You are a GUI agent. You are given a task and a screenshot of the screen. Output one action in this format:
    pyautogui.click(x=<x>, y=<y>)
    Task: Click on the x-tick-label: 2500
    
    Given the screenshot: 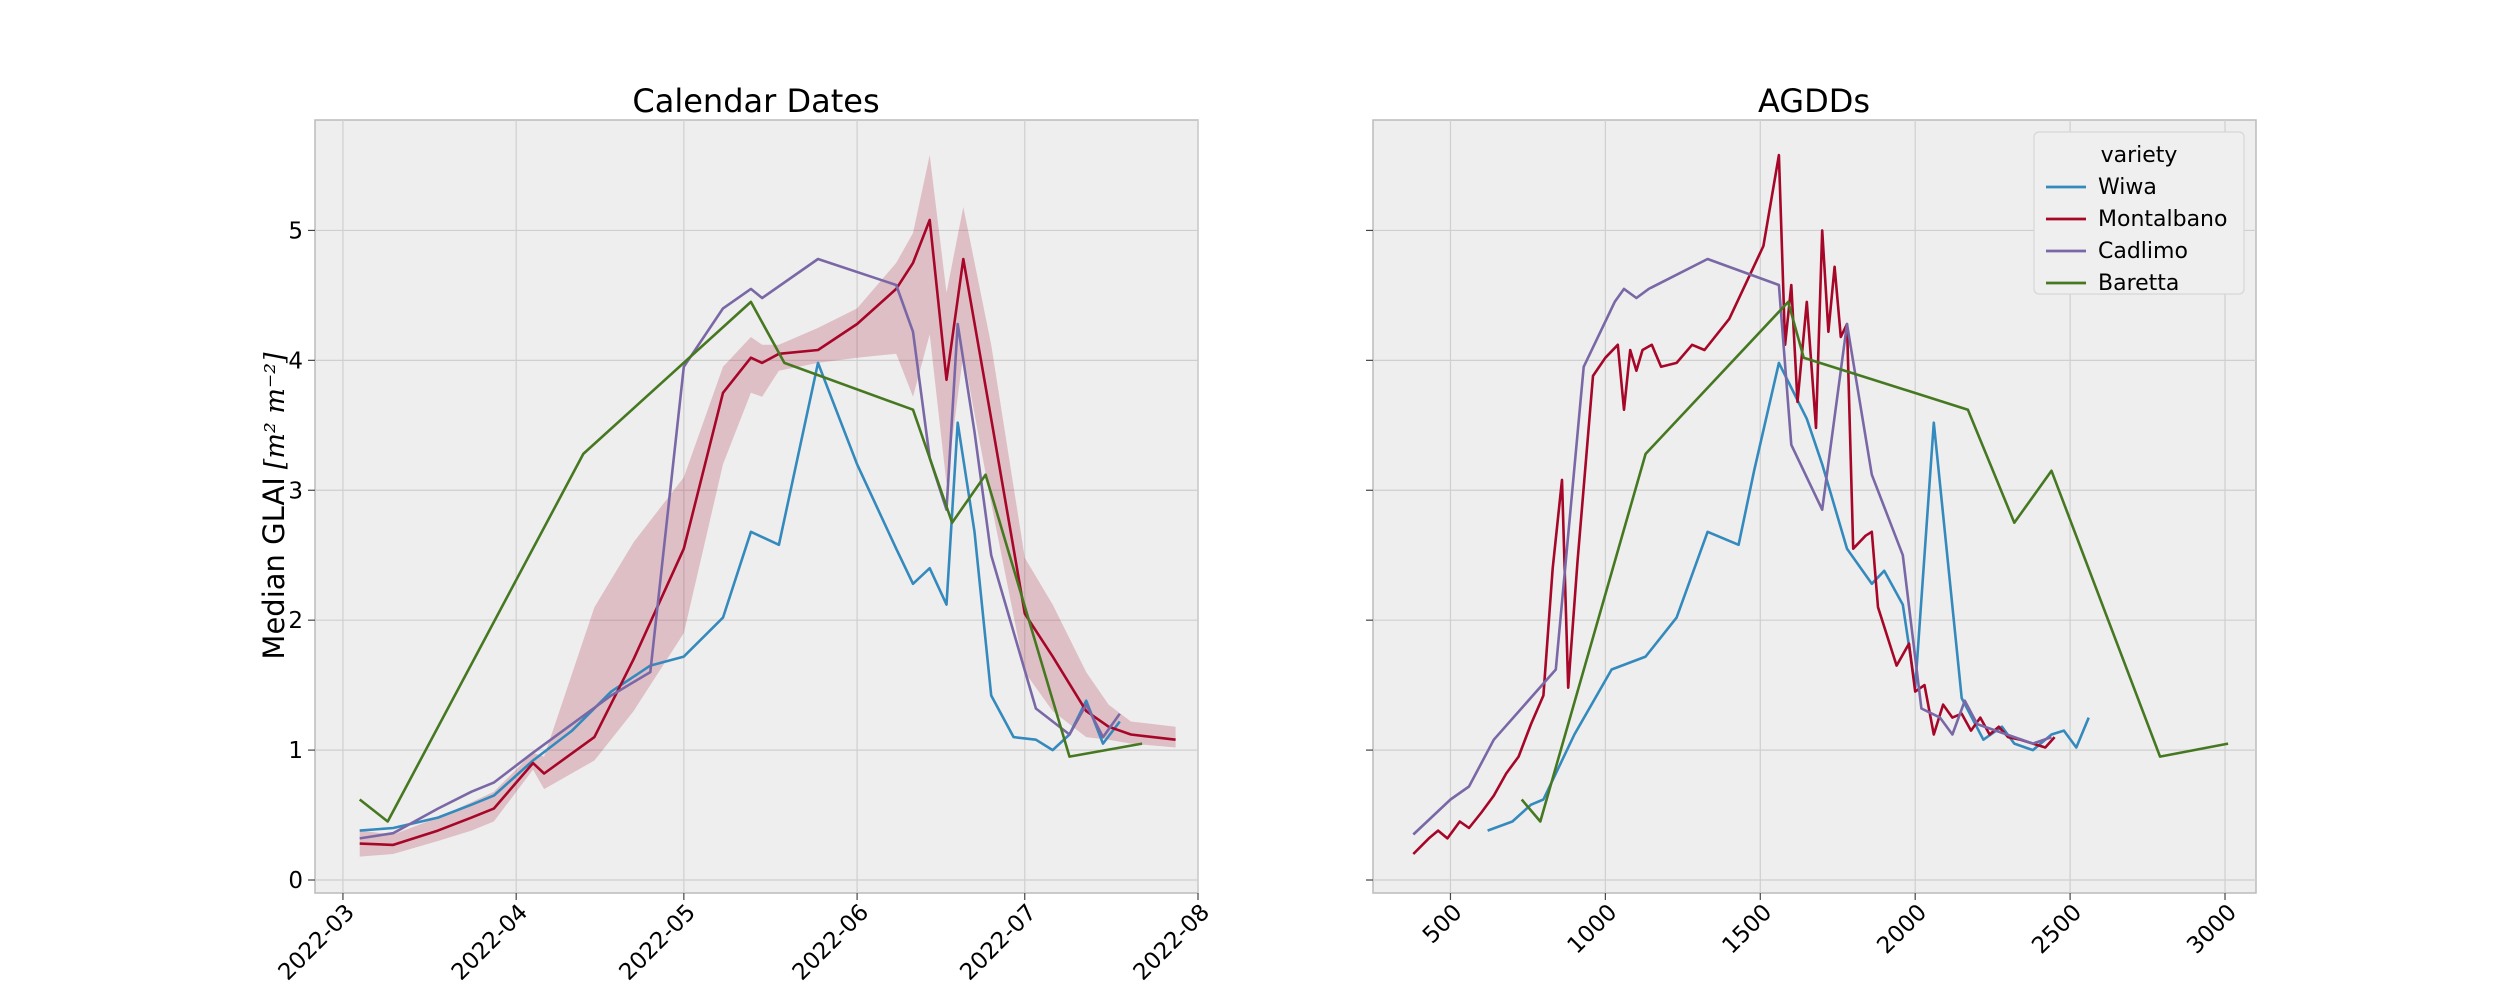 What is the action you would take?
    pyautogui.click(x=2057, y=929)
    